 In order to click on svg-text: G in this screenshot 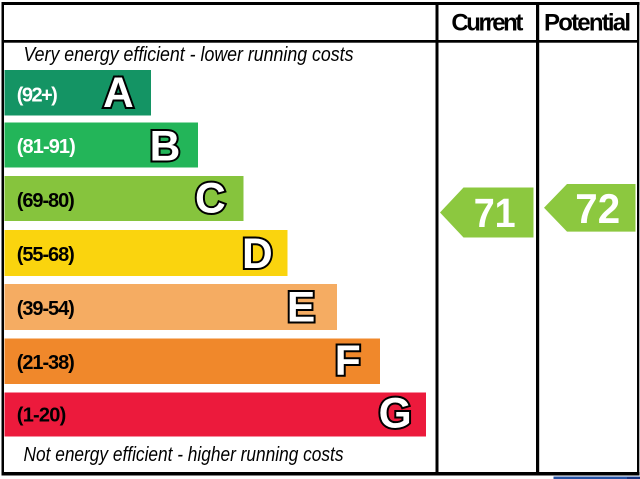, I will do `click(395, 414)`.